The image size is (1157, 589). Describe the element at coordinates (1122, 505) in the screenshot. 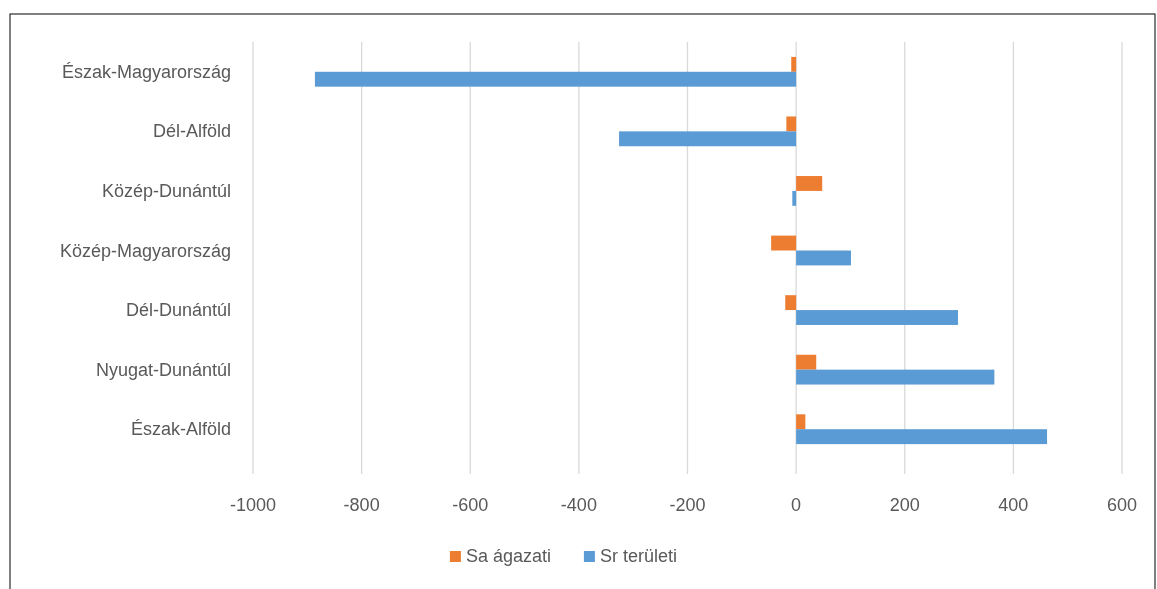

I see `x-tick-label: 600` at that location.